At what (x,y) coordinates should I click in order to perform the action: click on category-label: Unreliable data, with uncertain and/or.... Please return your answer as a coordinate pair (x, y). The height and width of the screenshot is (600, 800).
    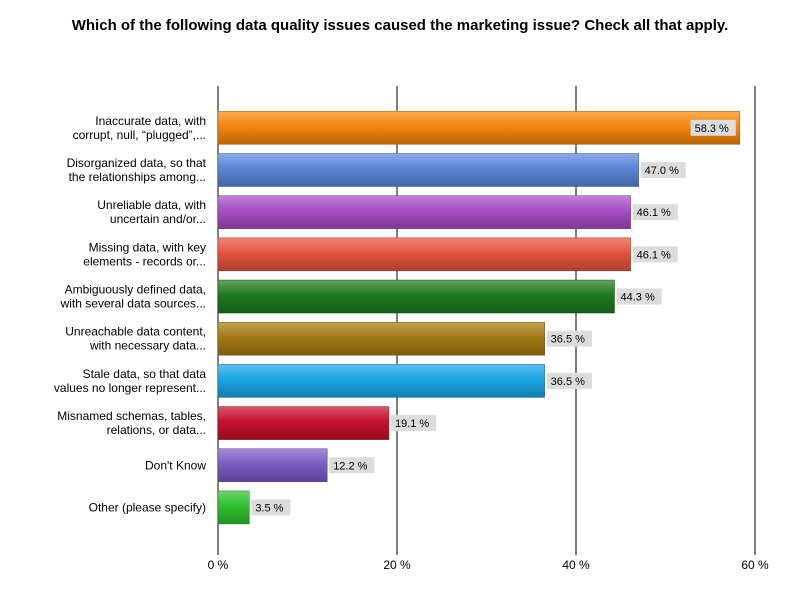
    Looking at the image, I should click on (151, 212).